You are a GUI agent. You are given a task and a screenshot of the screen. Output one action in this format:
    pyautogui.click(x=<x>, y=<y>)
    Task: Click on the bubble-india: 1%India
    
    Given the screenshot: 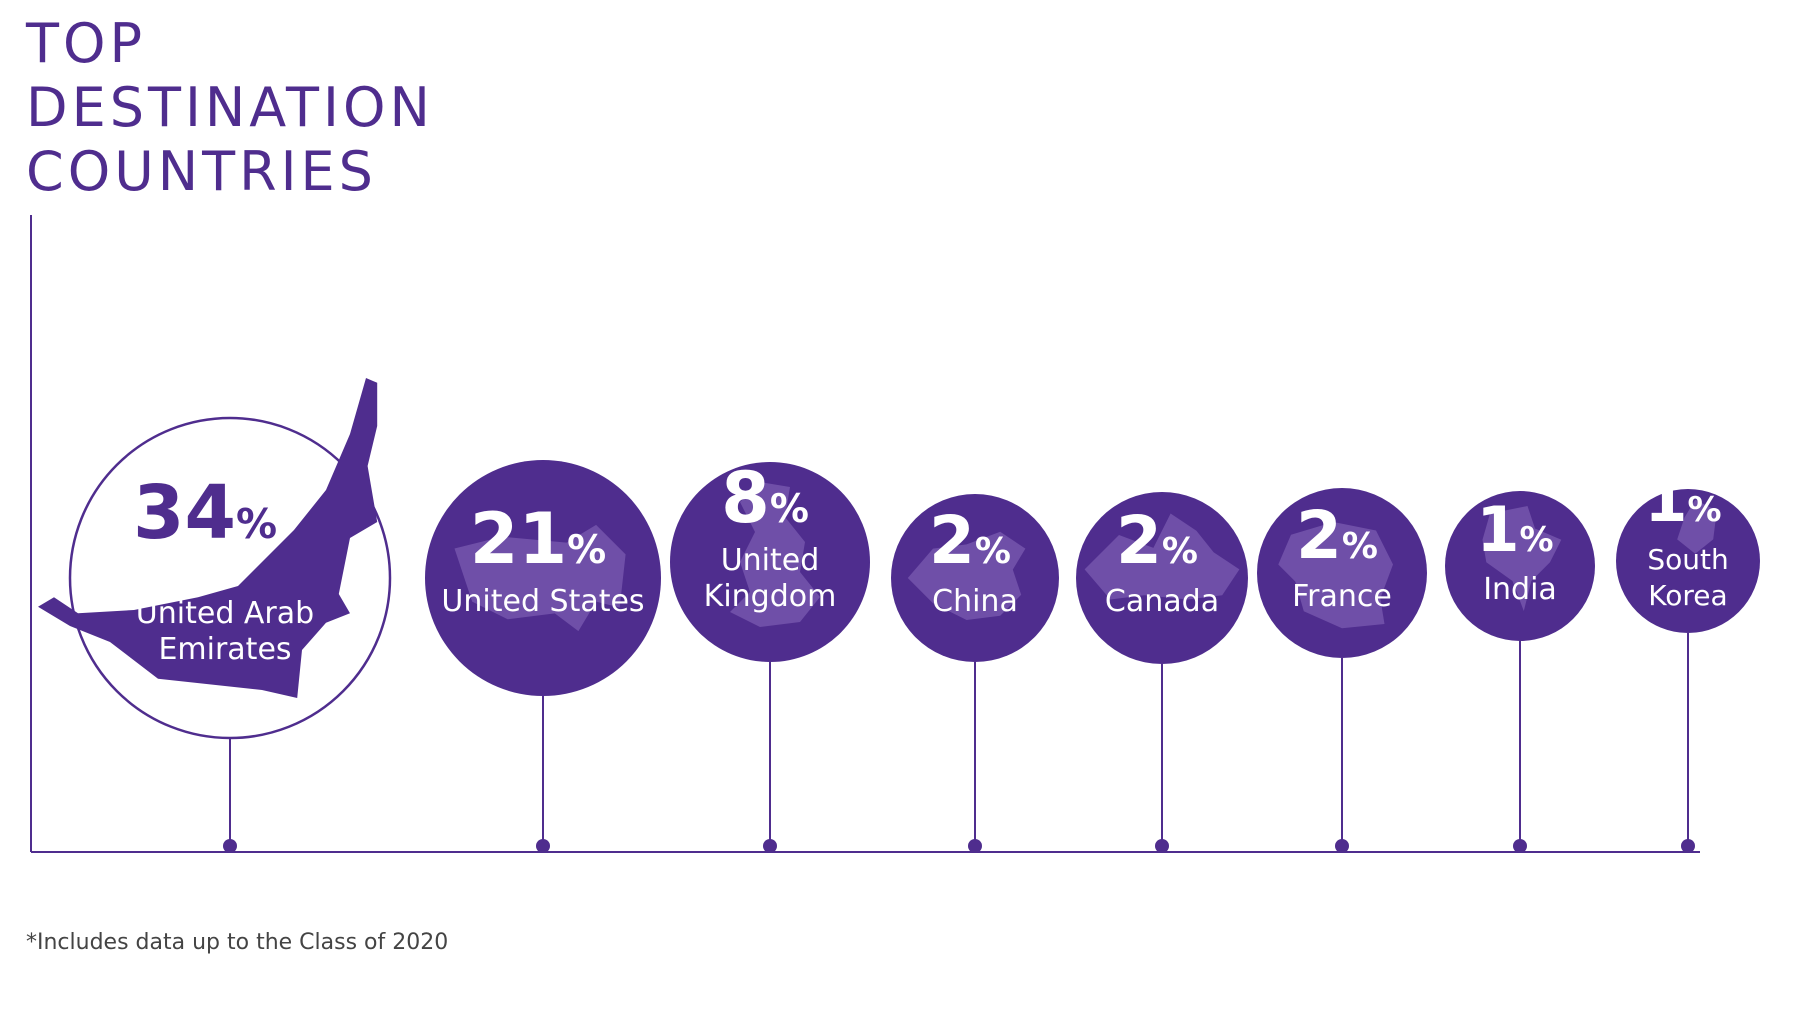 What is the action you would take?
    pyautogui.click(x=1520, y=672)
    